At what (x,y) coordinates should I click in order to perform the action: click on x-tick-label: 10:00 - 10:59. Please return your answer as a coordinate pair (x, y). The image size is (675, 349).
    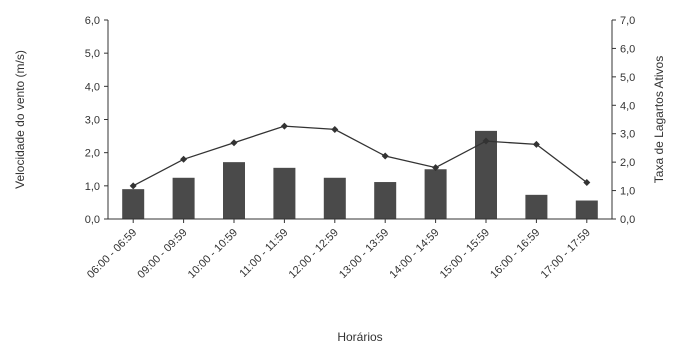
    Looking at the image, I should click on (213, 254).